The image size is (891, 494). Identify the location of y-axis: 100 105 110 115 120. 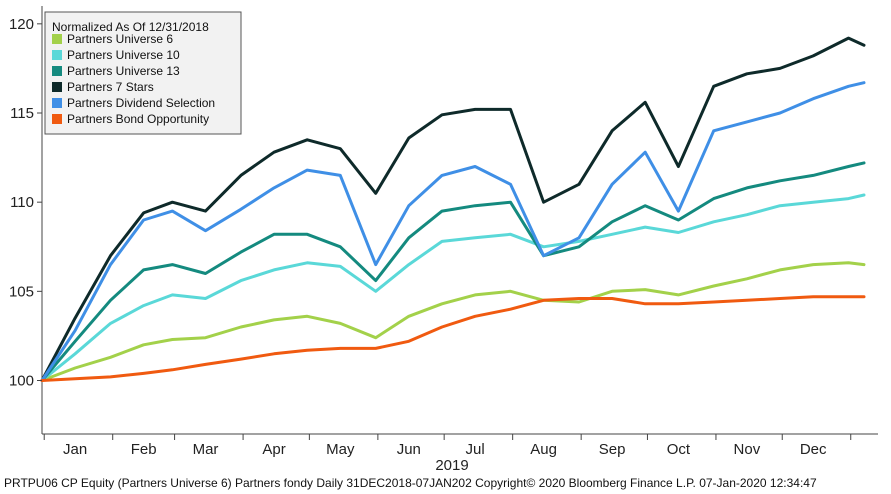
(25, 203).